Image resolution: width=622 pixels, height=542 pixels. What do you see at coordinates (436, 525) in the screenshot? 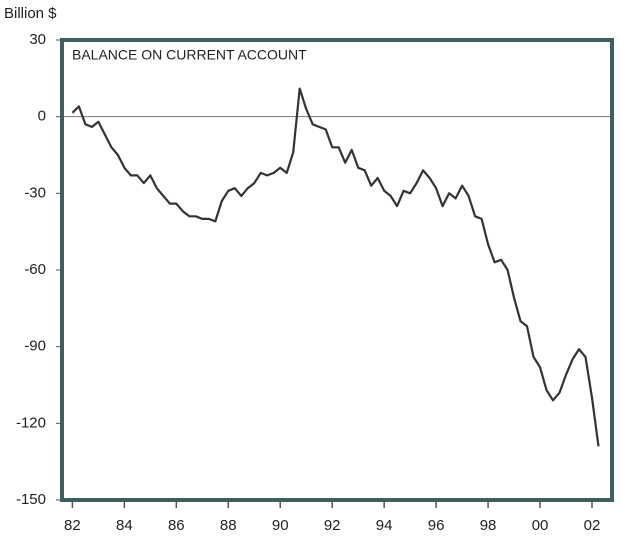
I see `x-tick-label: 96` at bounding box center [436, 525].